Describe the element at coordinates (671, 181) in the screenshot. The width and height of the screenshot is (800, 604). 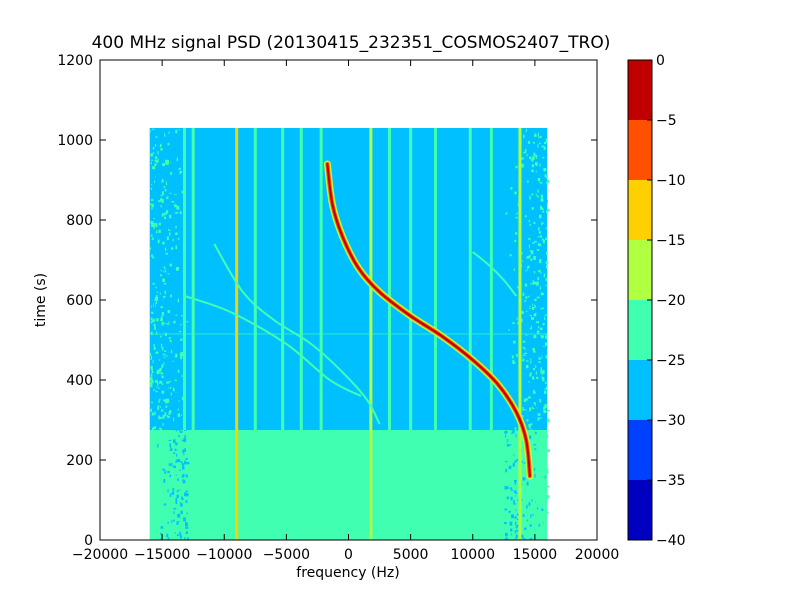
I see `colorbar-tick-label: −10` at that location.